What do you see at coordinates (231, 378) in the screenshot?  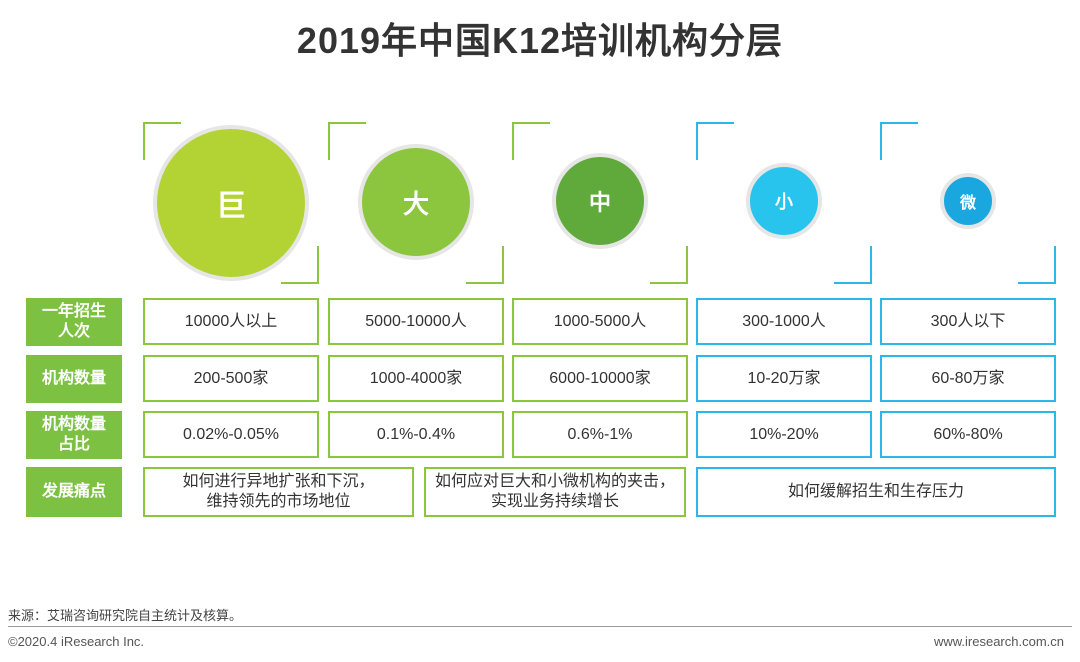 I see `cell-count-giant: 200-500家` at bounding box center [231, 378].